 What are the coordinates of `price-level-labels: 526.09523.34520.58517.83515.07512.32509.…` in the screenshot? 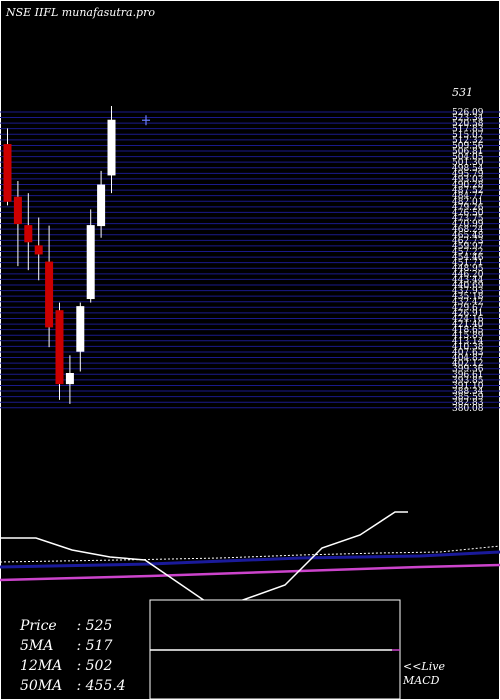 It's located at (468, 261).